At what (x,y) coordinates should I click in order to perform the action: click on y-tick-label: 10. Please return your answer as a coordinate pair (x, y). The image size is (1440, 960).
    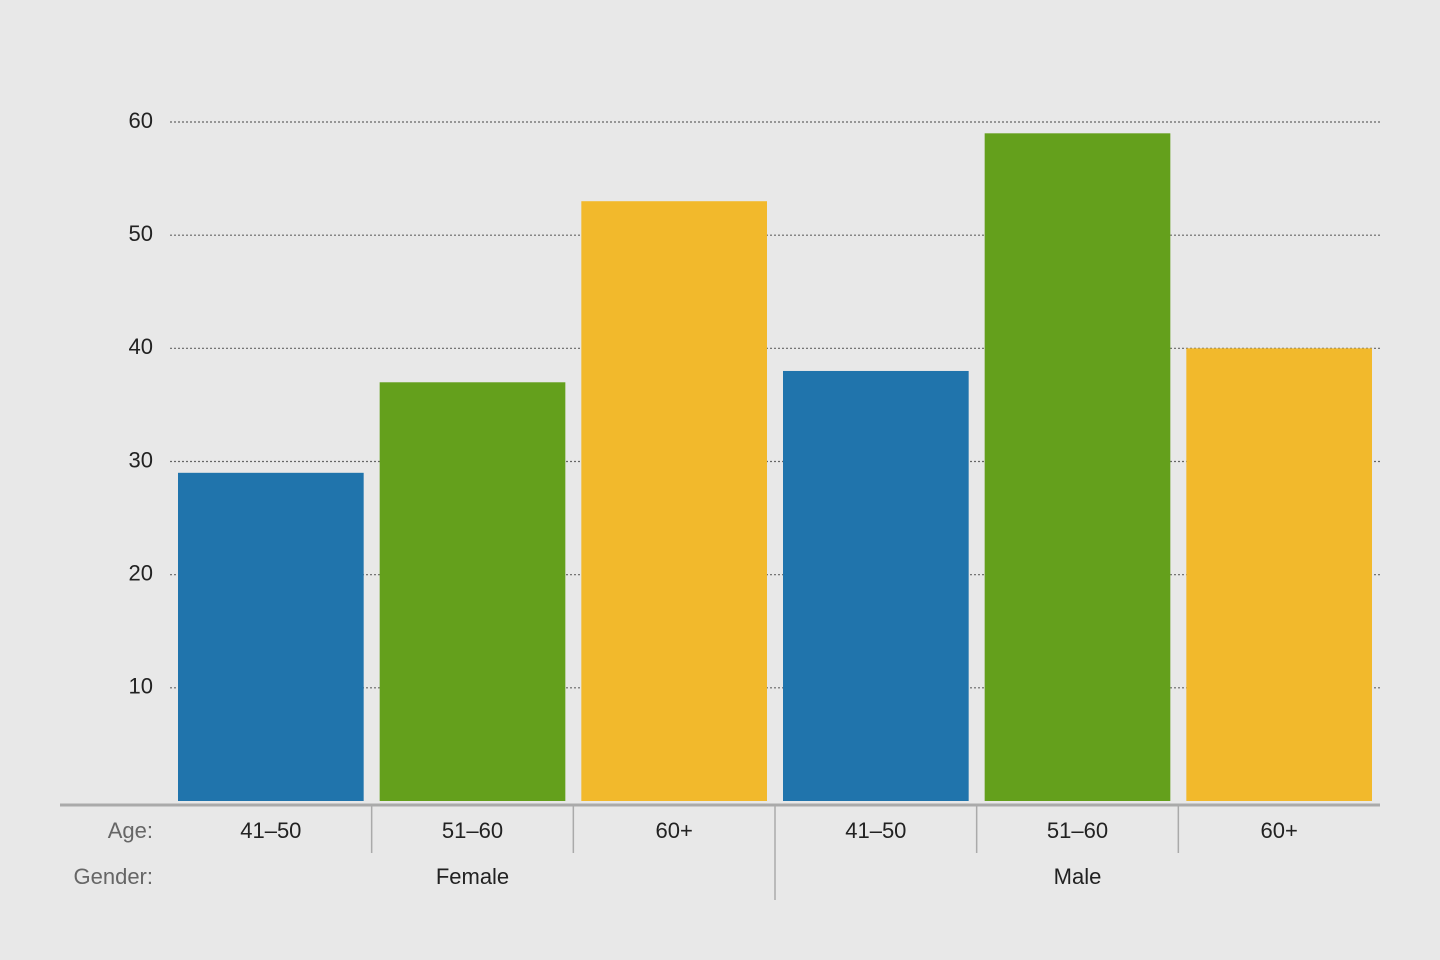
    Looking at the image, I should click on (141, 686).